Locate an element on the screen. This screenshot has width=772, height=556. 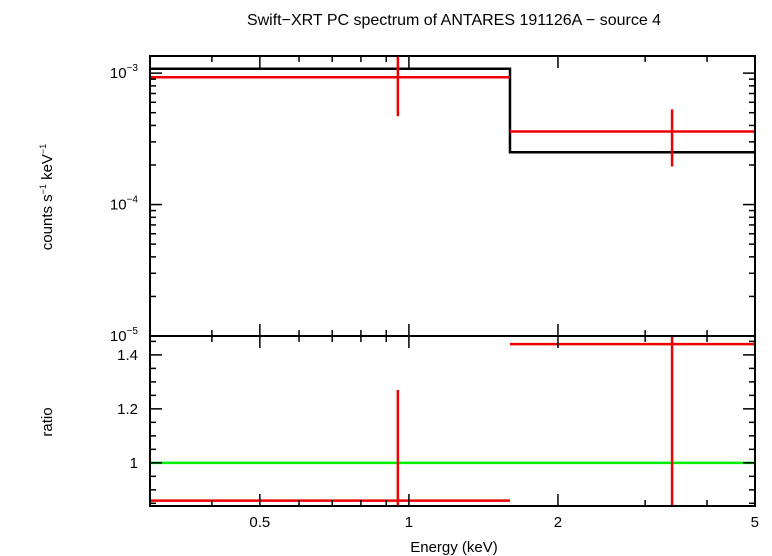
x-tick-label-3: 2 is located at coordinates (558, 522).